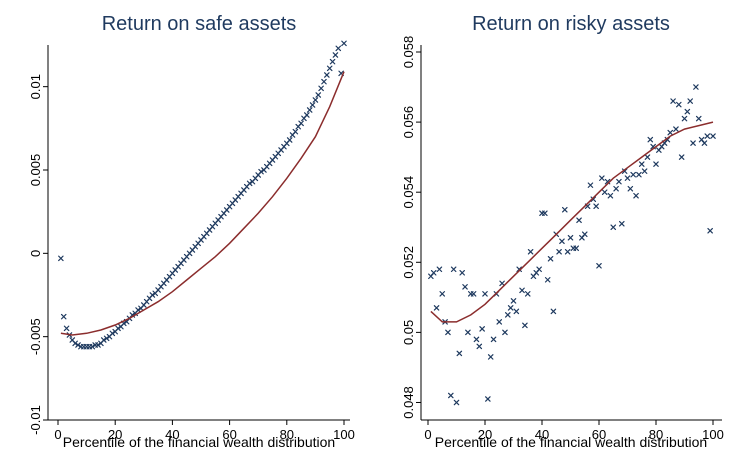 This screenshot has height=455, width=747. I want to click on y-tick-label: 0.048, so click(408, 402).